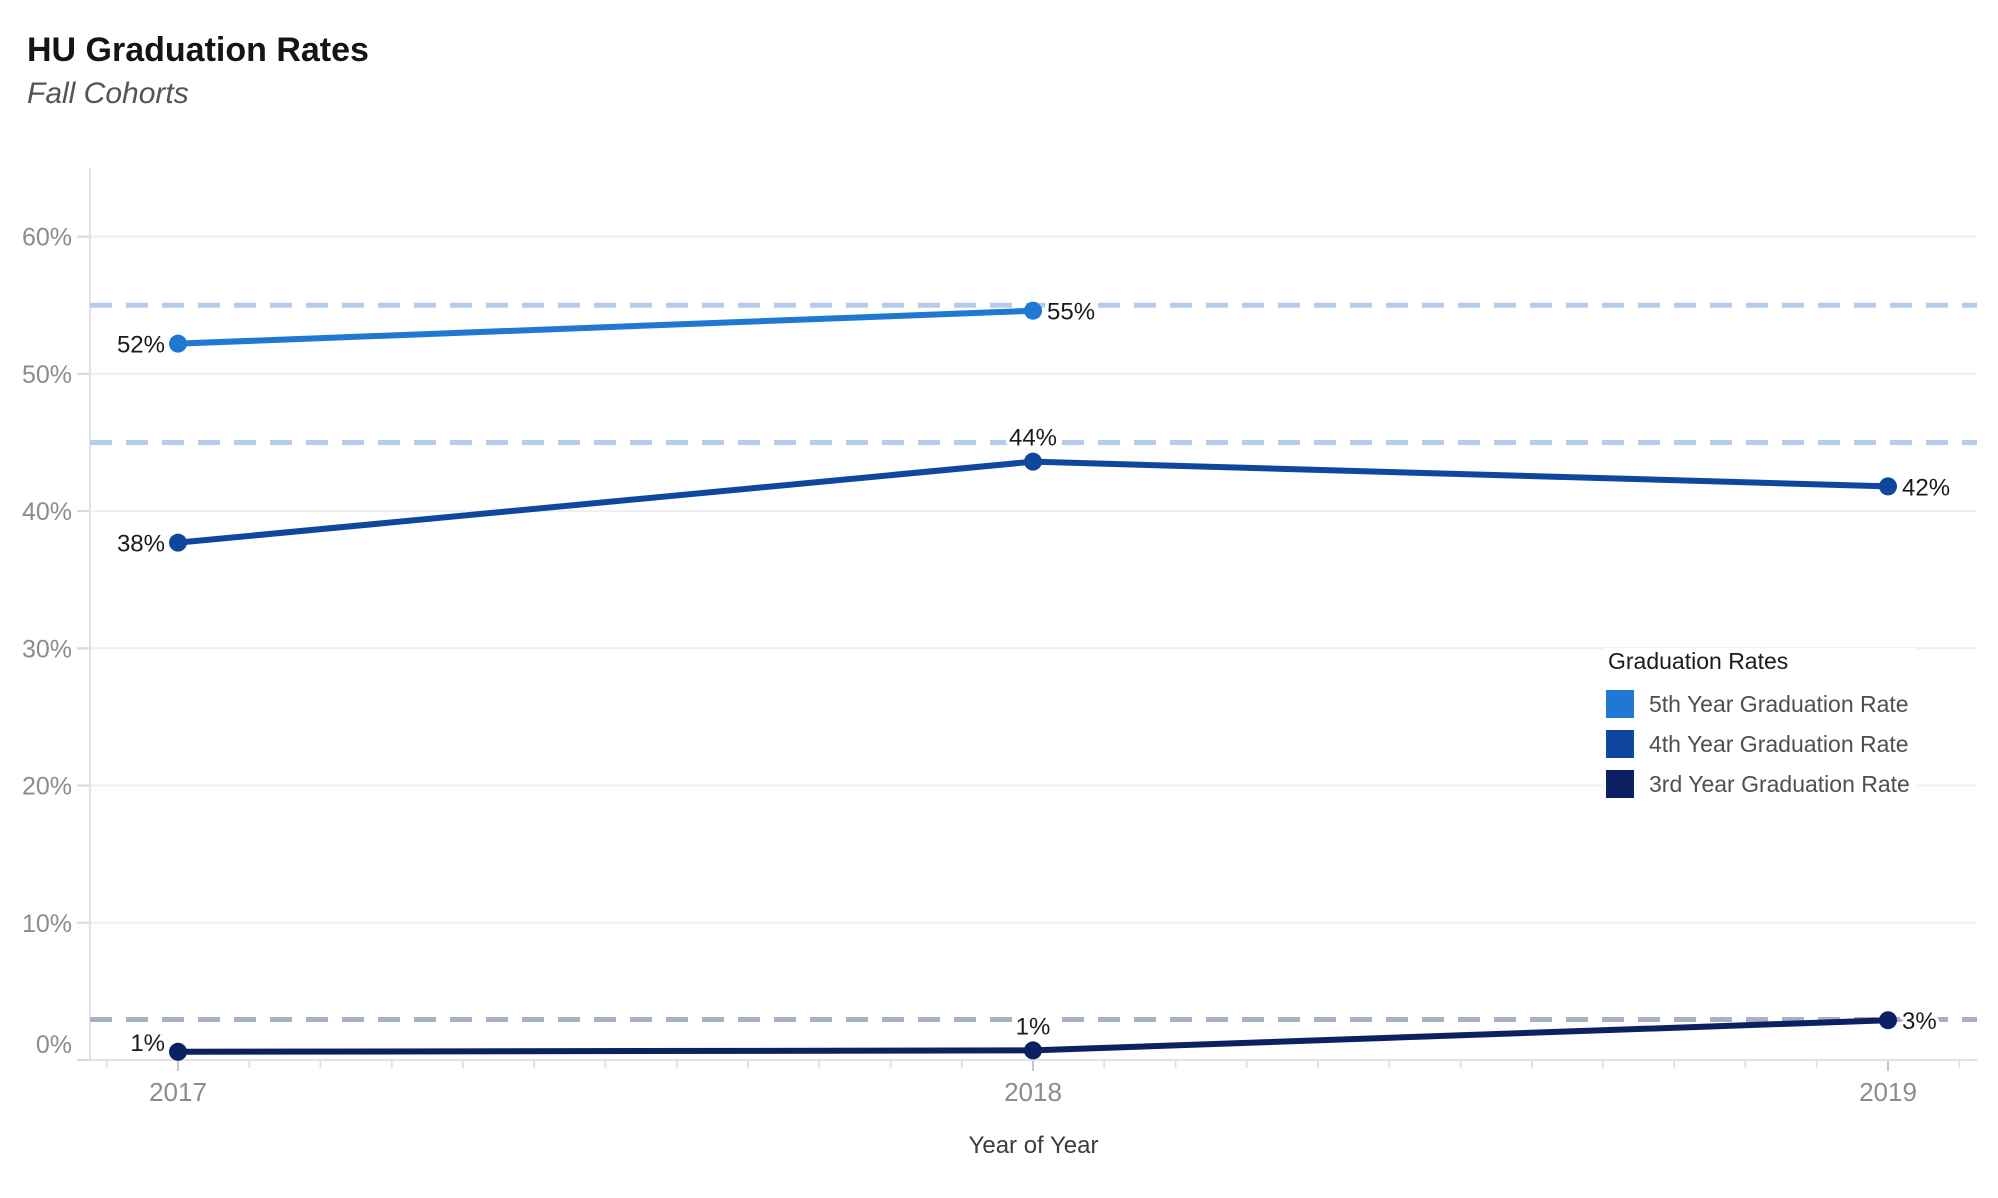 This screenshot has width=1998, height=1198. I want to click on legend-swatch-4th-year, so click(1620, 744).